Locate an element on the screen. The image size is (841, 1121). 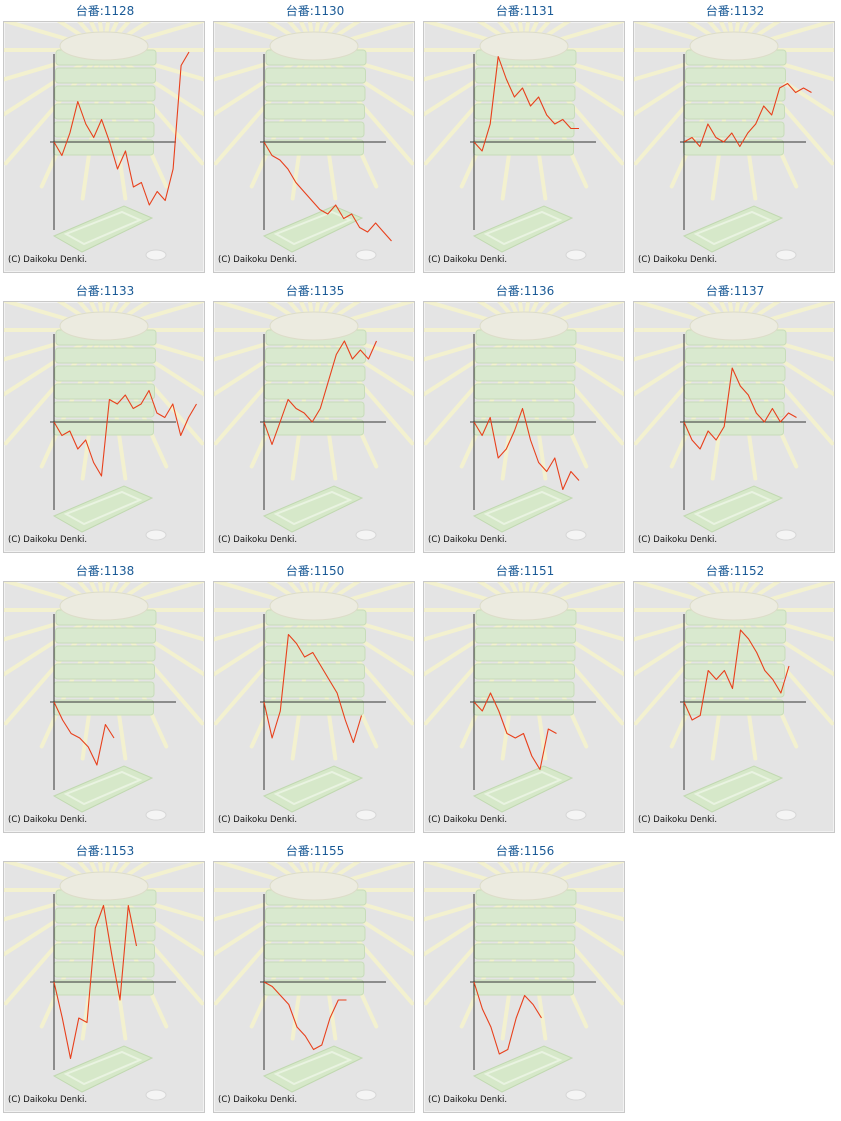
graph-cell-1130: 台番:1130 (C) Daikoku Denki. is located at coordinates (315, 140).